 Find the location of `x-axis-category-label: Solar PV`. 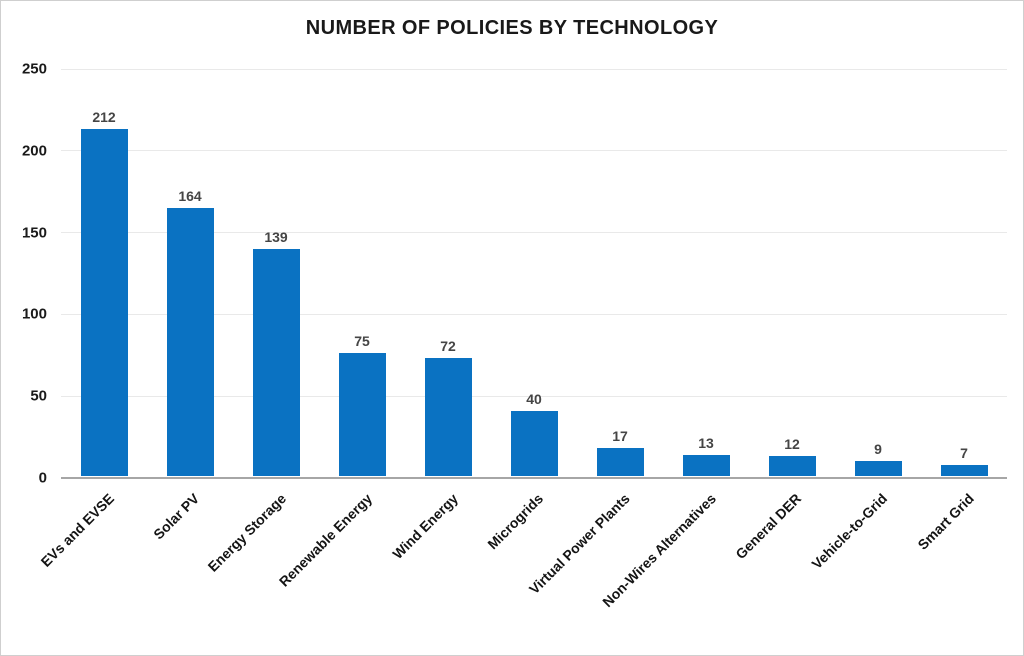

x-axis-category-label: Solar PV is located at coordinates (176, 516).